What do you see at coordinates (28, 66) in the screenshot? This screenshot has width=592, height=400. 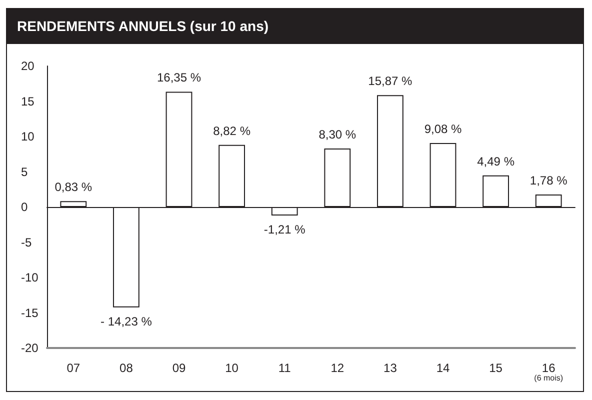 I see `y-tick-label: 20` at bounding box center [28, 66].